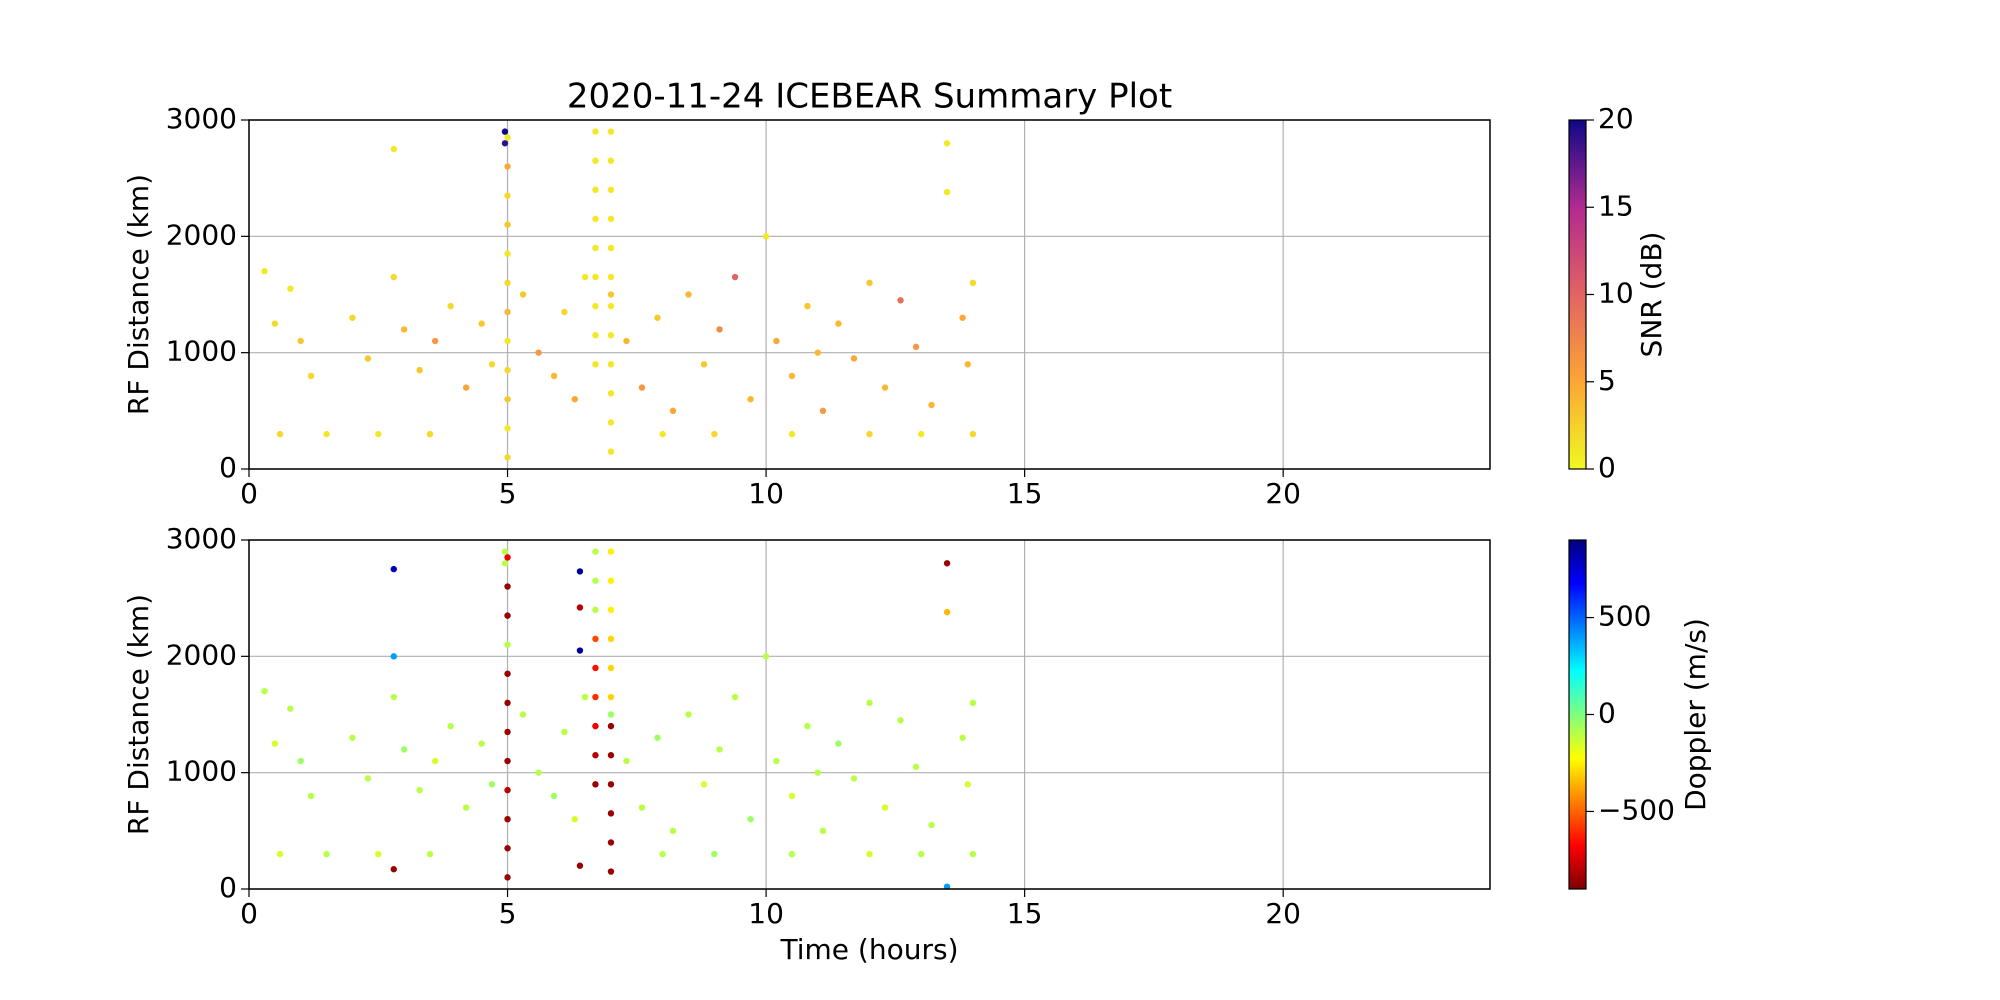 This screenshot has width=2000, height=1000. What do you see at coordinates (1607, 380) in the screenshot?
I see `colorbar-tick-label: 5` at bounding box center [1607, 380].